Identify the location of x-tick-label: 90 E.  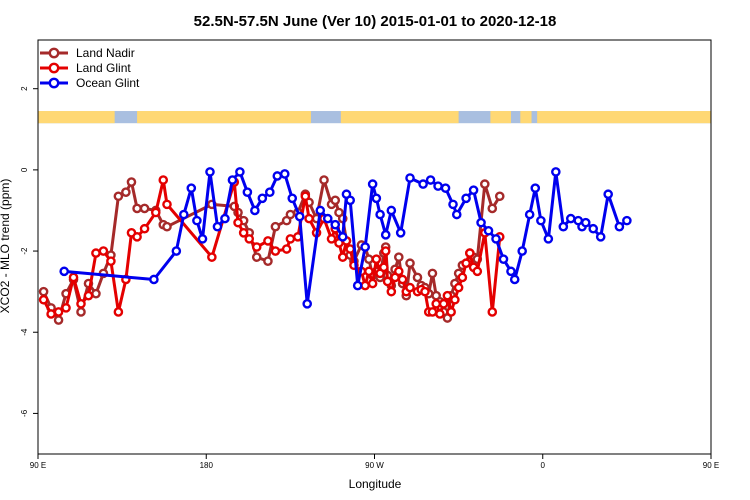
(38, 465).